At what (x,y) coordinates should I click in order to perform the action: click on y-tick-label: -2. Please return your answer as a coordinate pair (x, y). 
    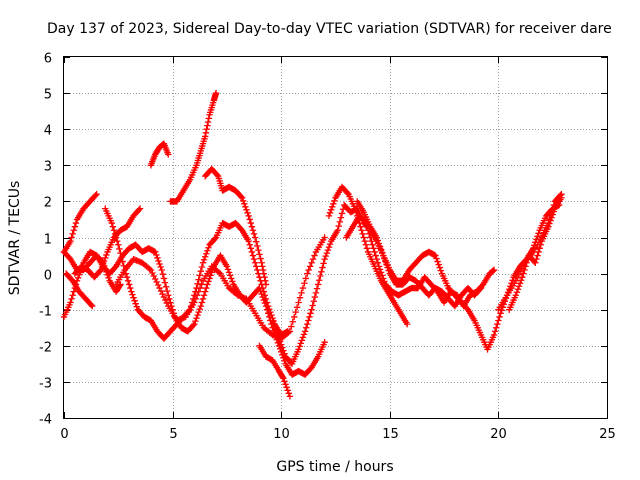
    Looking at the image, I should click on (45, 348).